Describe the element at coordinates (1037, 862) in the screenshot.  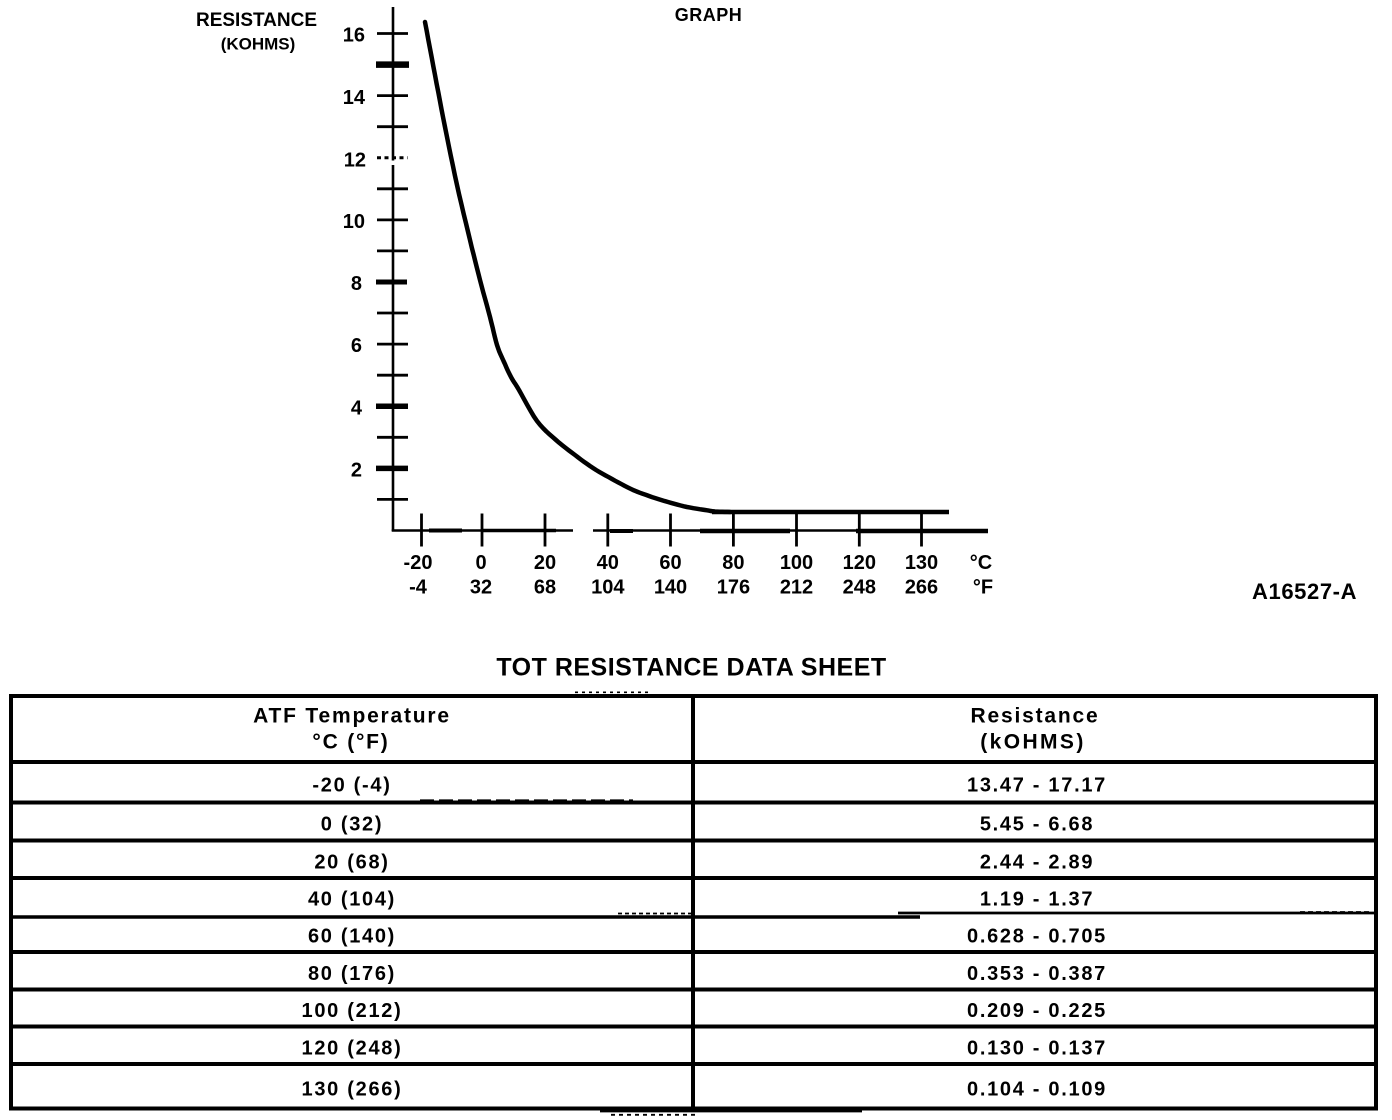
I see `svg-text: 2.44 - 2.89` at that location.